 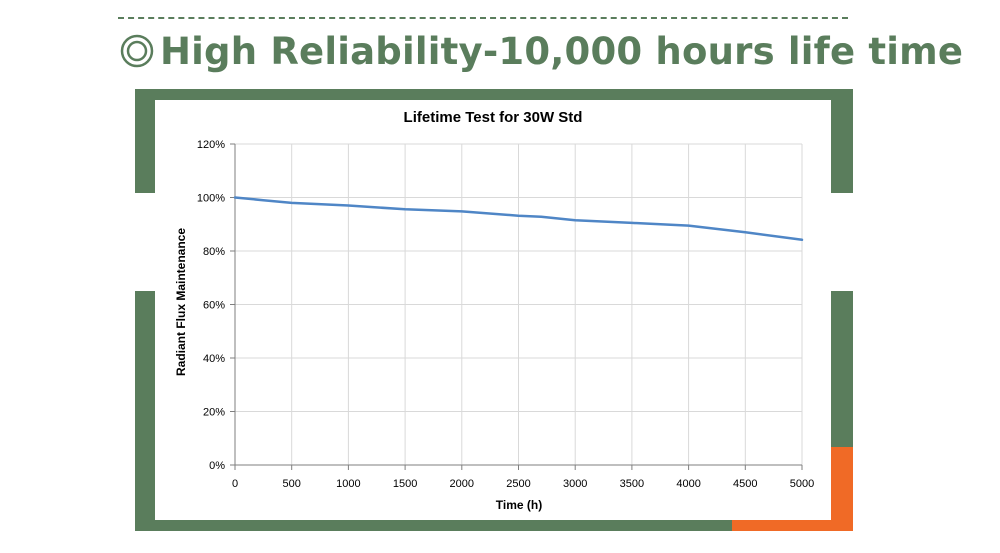 I want to click on y-tick-label: 100%, so click(x=211, y=199).